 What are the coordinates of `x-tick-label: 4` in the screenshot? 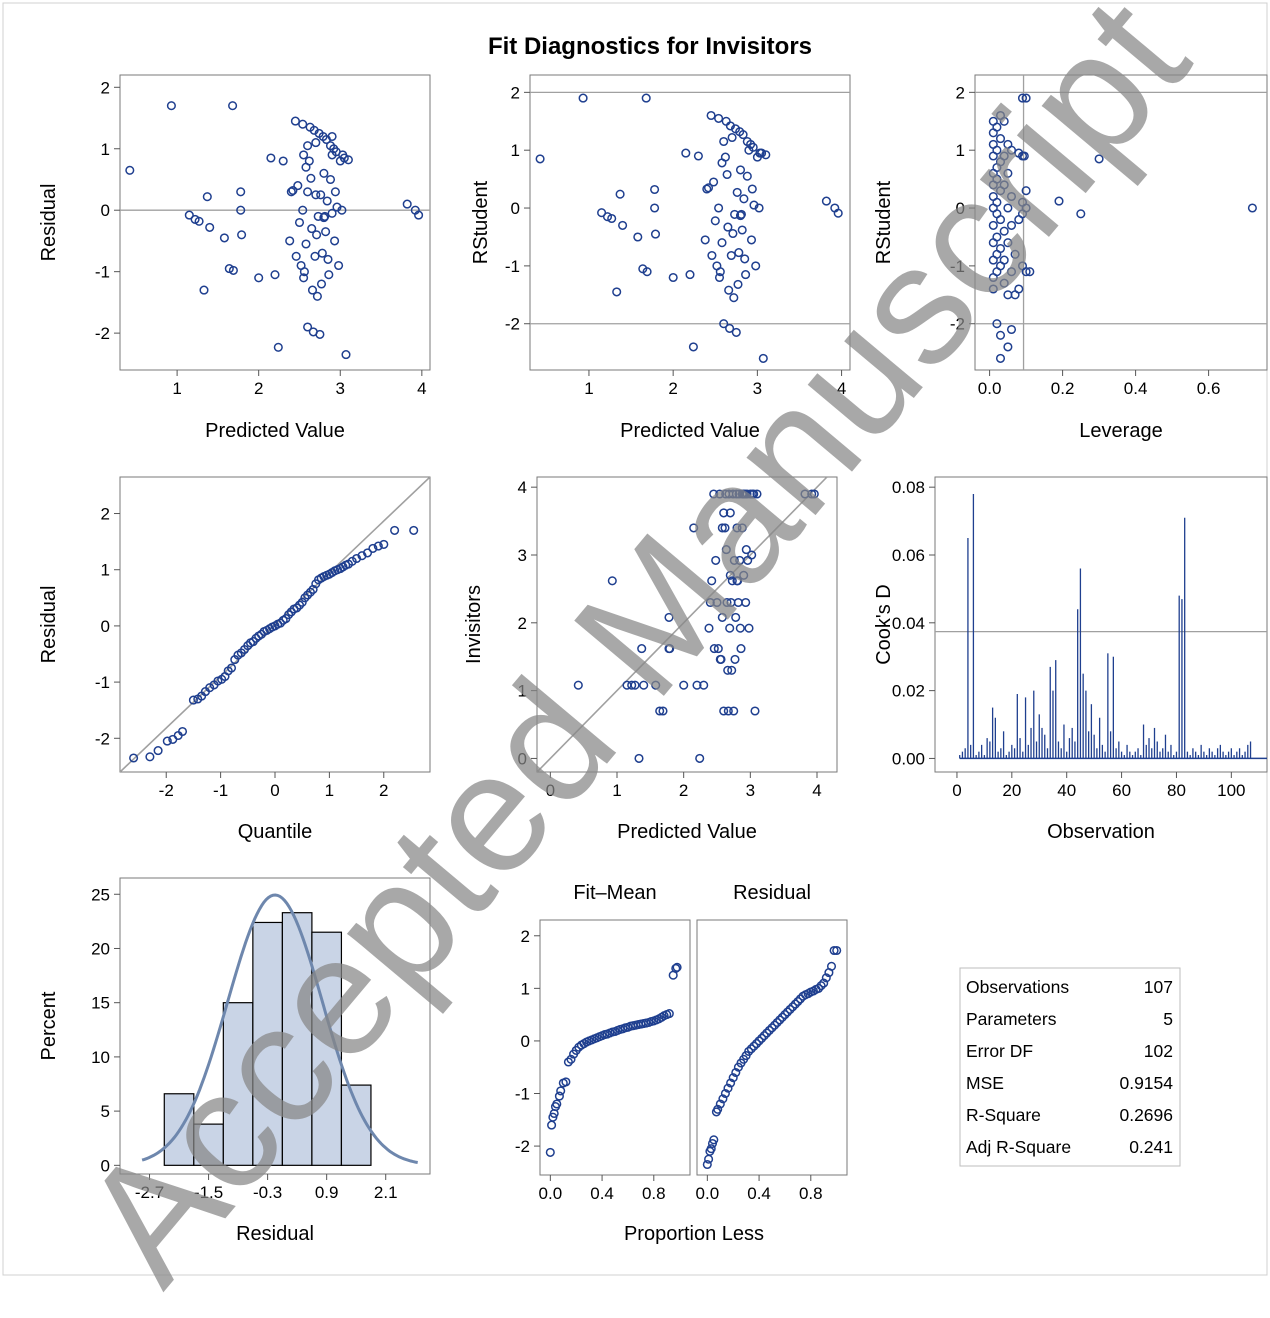 It's located at (841, 388).